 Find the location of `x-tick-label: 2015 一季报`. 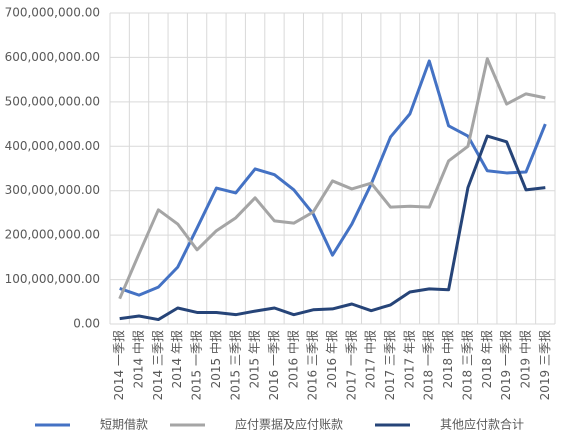

x-tick-label: 2015 一季报 is located at coordinates (196, 365).